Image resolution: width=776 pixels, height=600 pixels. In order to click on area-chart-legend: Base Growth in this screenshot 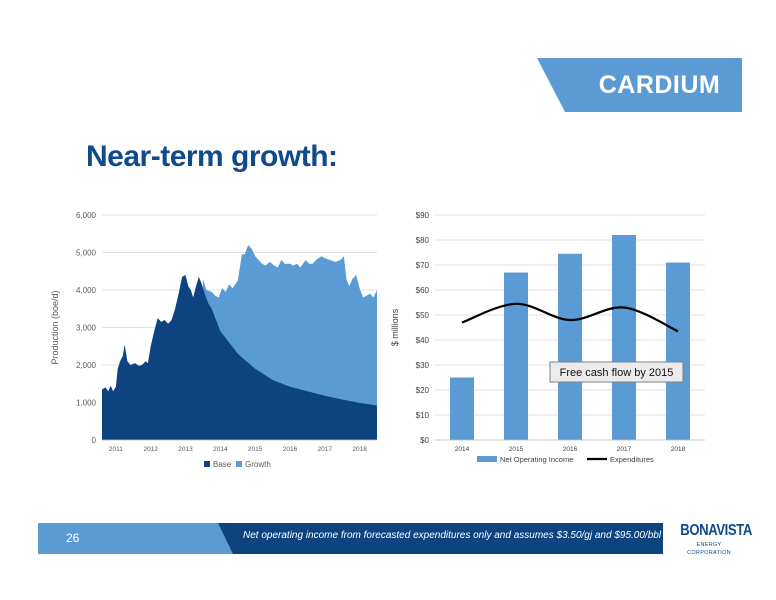, I will do `click(237, 464)`.